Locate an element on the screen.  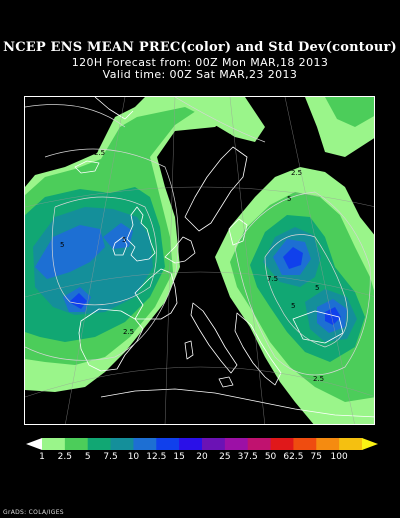
coastline-italy is located at coordinates (214, 338).